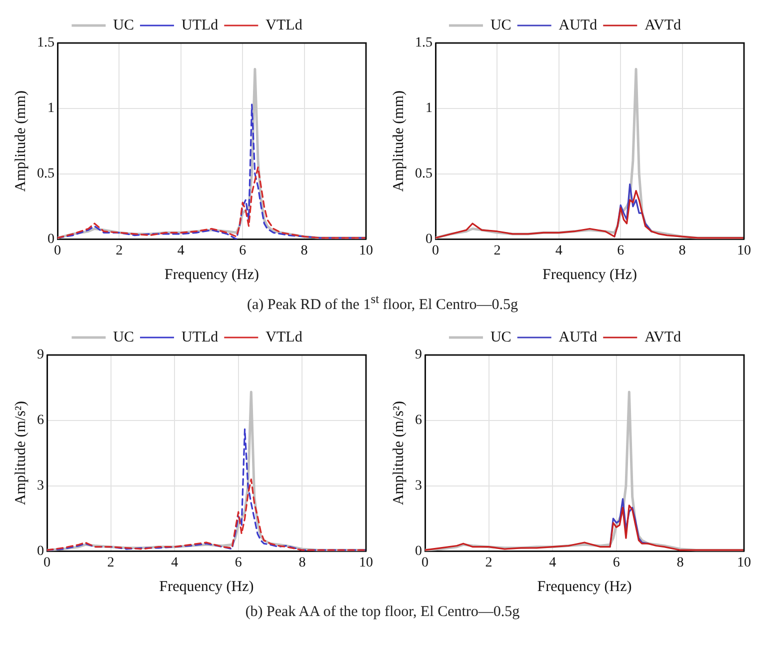 This screenshot has height=646, width=765. I want to click on text: (a) Peak RD of the 1$^{st}$ floor, El Centro—0.5g, so click(383, 303).